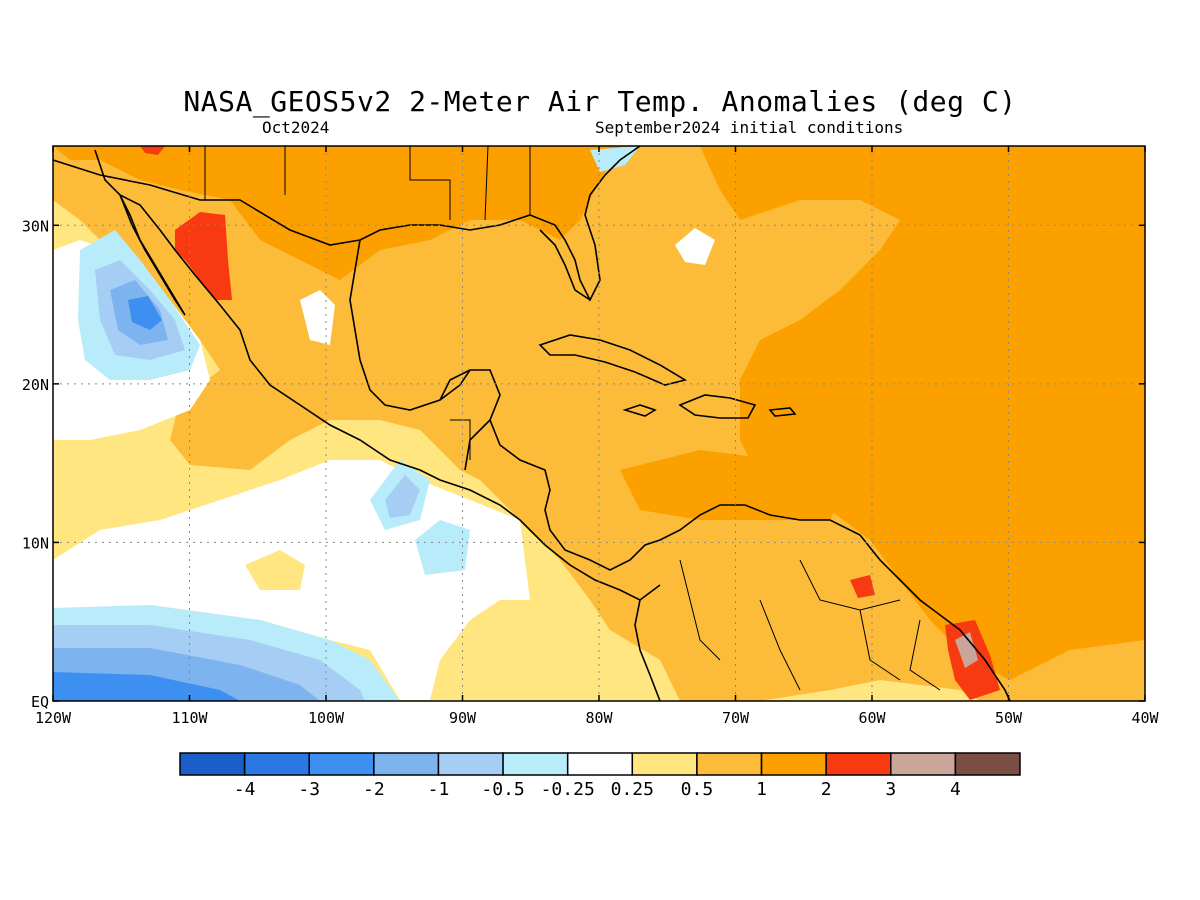 The image size is (1200, 900). What do you see at coordinates (647, 650) in the screenshot?
I see `south-america-pacific-coast` at bounding box center [647, 650].